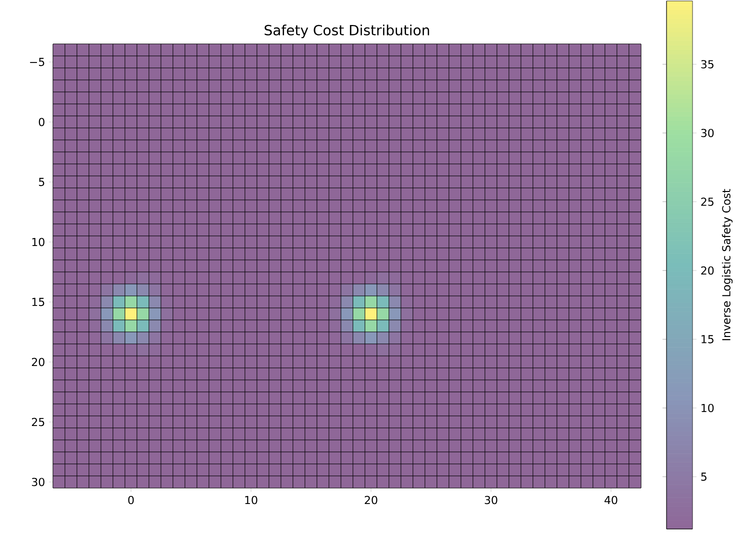 Image resolution: width=753 pixels, height=537 pixels. What do you see at coordinates (707, 64) in the screenshot?
I see `color-bar-label: 35` at bounding box center [707, 64].